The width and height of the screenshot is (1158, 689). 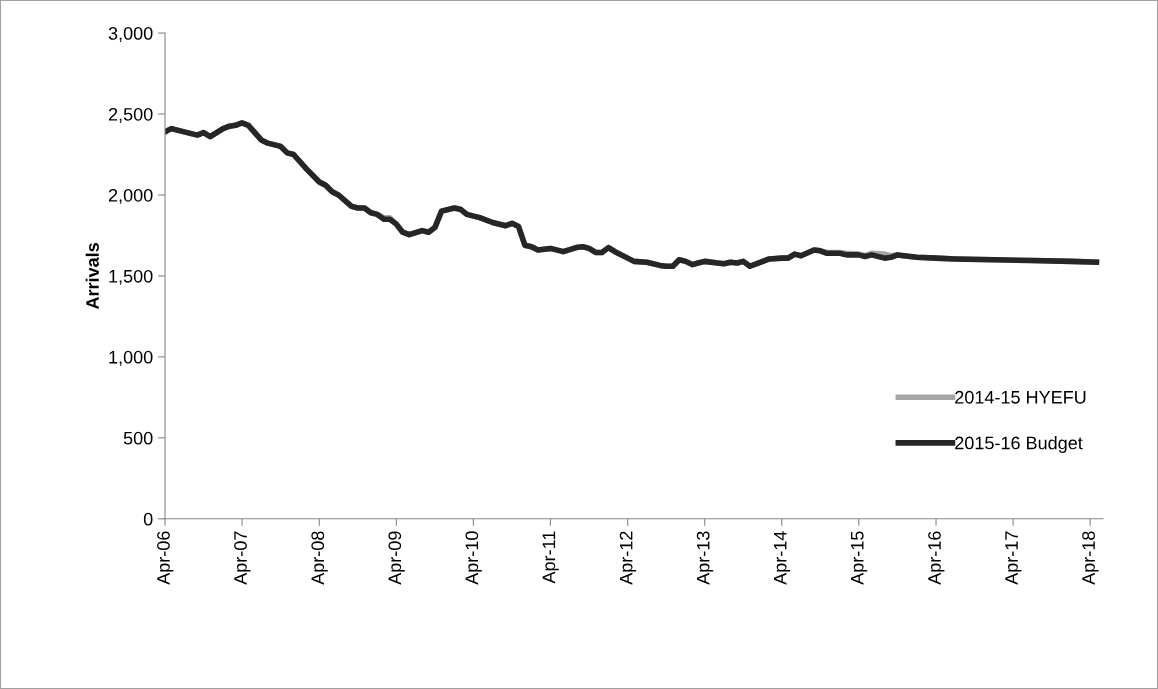 I want to click on legend-label: 2014-15 HYEFU, so click(x=1020, y=397).